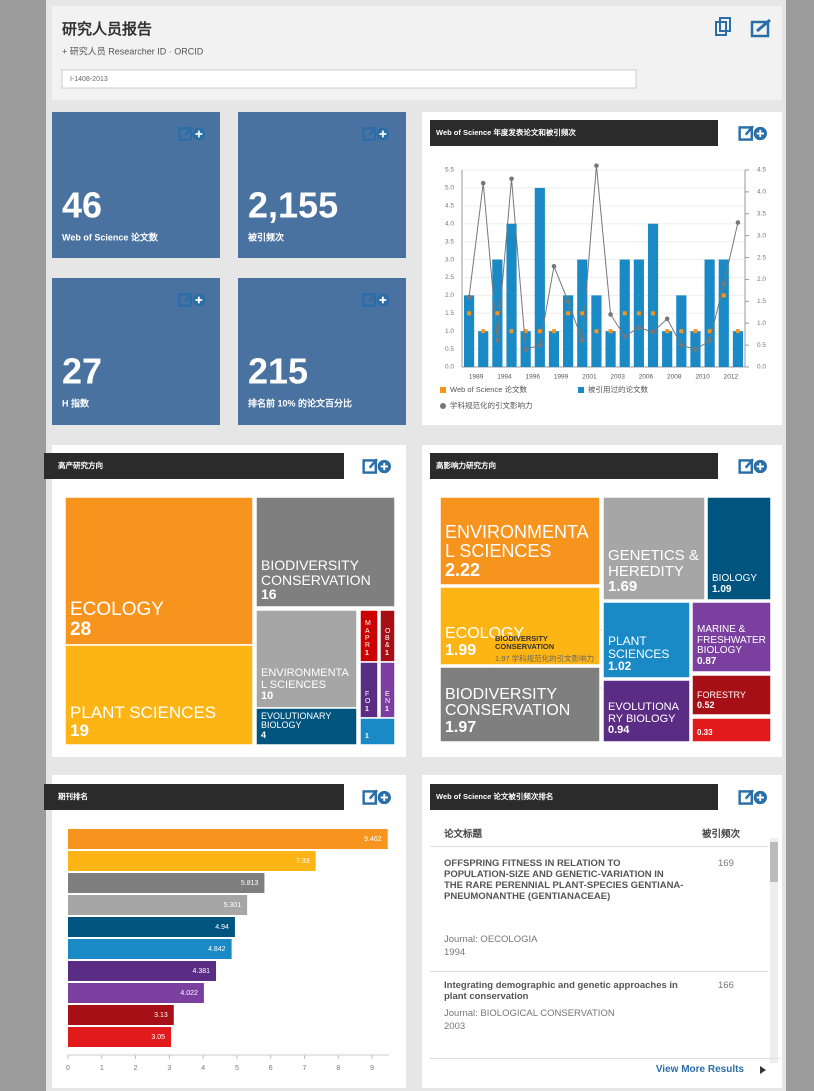  Describe the element at coordinates (372, 1068) in the screenshot. I see `x-tick-label: 9` at that location.